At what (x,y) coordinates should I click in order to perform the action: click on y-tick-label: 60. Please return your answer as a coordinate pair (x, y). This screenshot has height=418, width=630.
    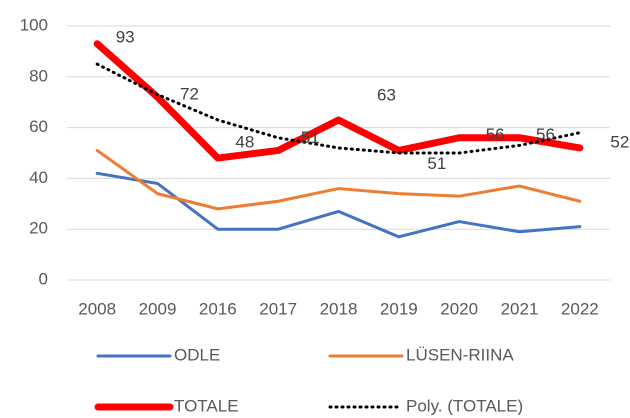
    Looking at the image, I should click on (38, 126).